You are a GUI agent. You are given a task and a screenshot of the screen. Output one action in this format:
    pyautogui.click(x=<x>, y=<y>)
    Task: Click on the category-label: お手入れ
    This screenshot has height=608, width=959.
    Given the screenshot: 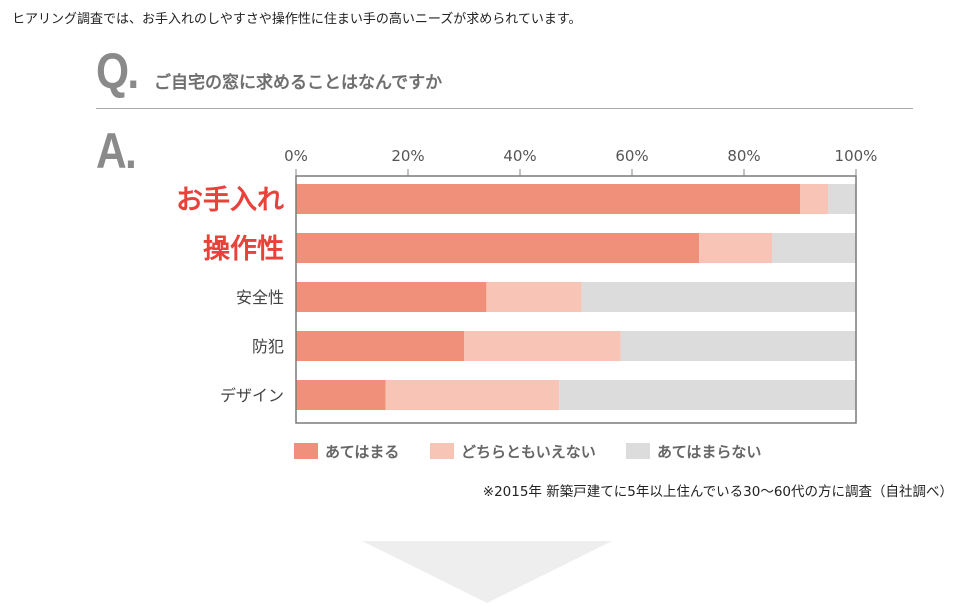 What is the action you would take?
    pyautogui.click(x=230, y=200)
    